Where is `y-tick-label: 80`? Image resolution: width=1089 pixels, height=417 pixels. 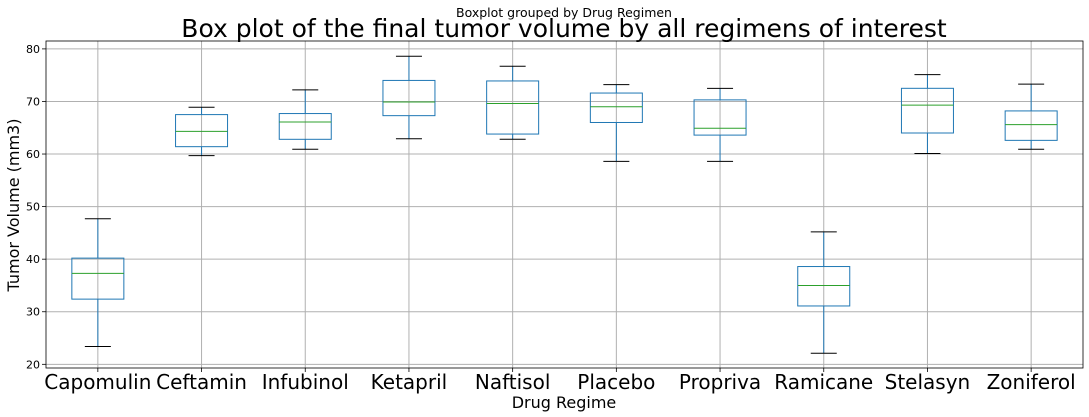 y-tick-label: 80 is located at coordinates (33, 49).